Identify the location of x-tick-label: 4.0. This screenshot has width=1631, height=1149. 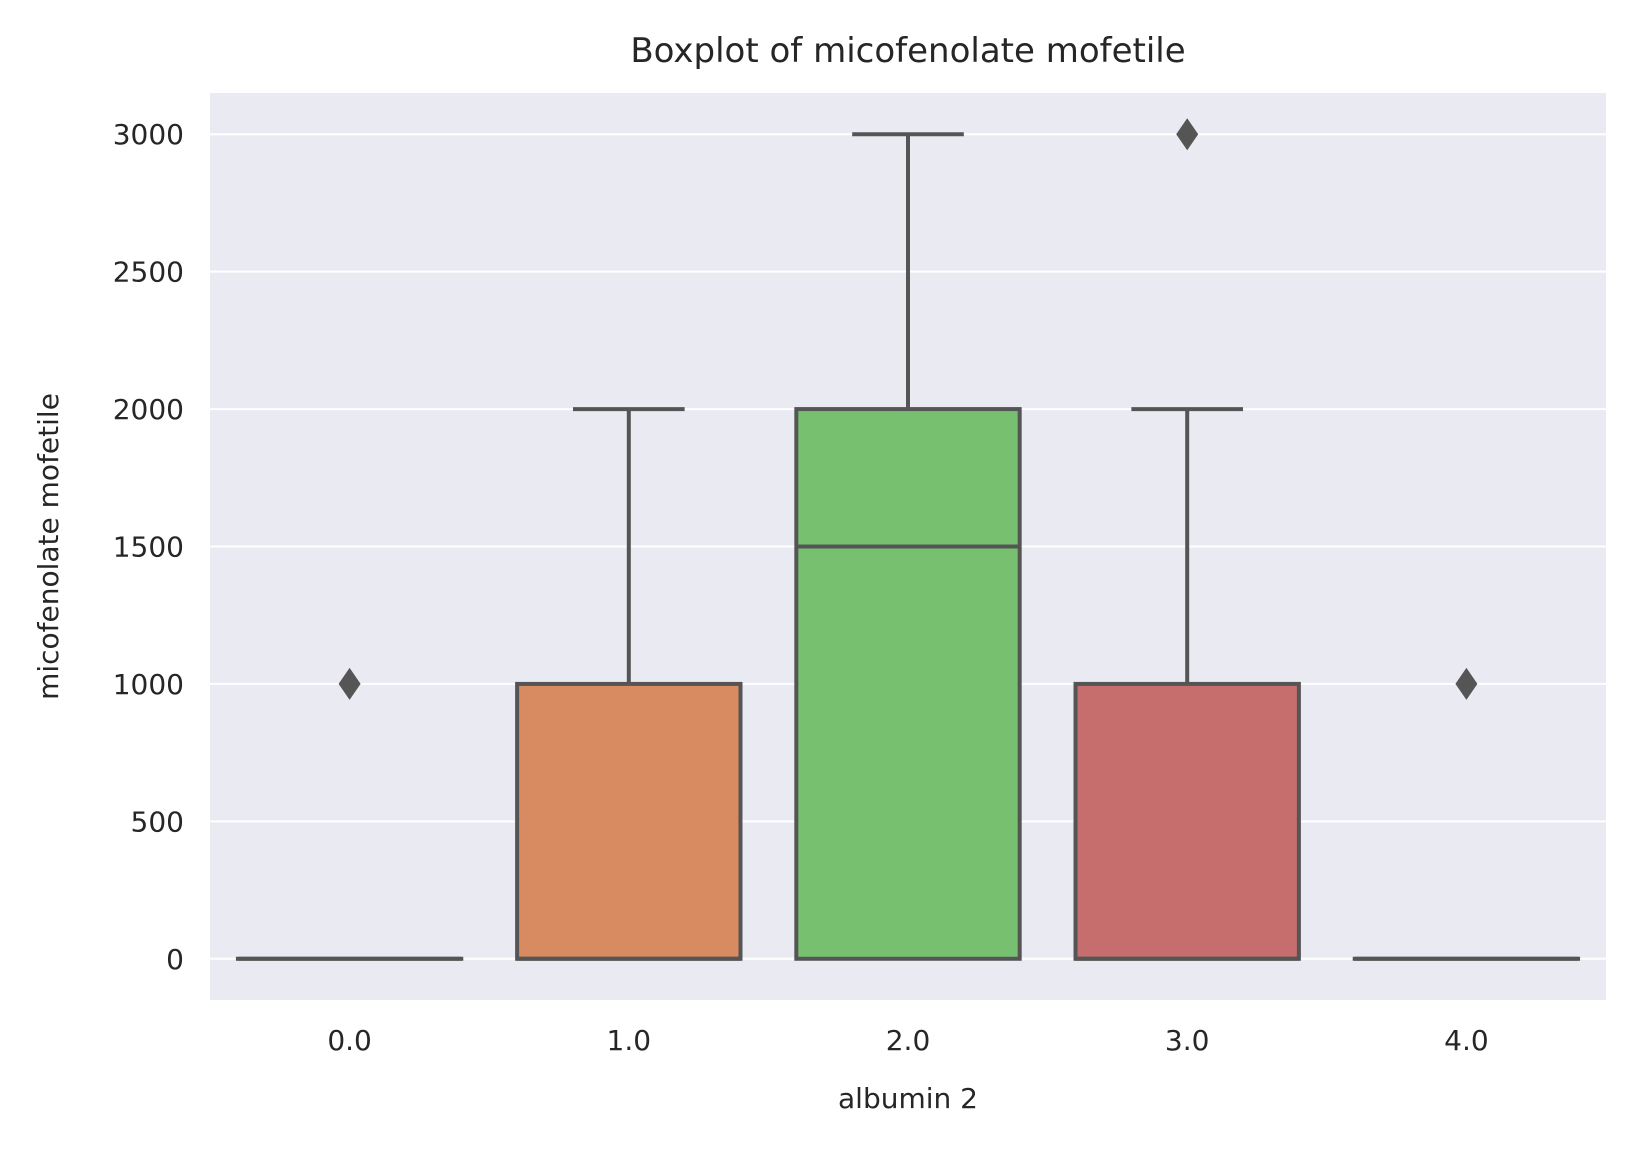
(1466, 1040).